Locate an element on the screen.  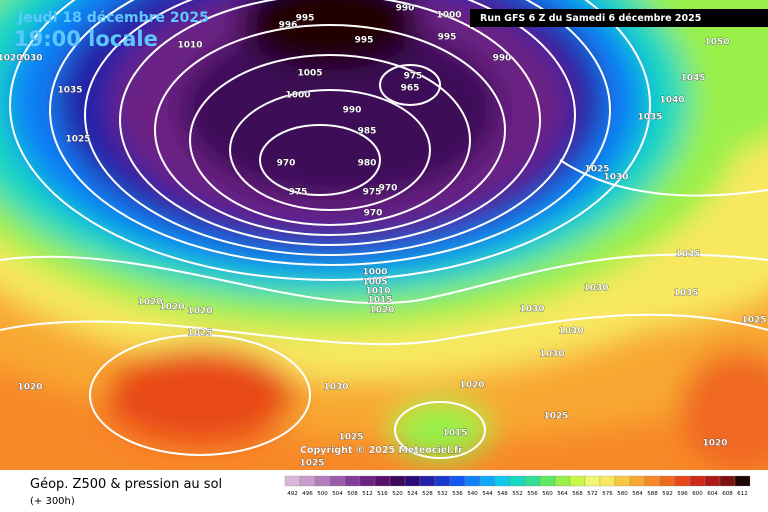
legend-label: 536 is located at coordinates (457, 494).